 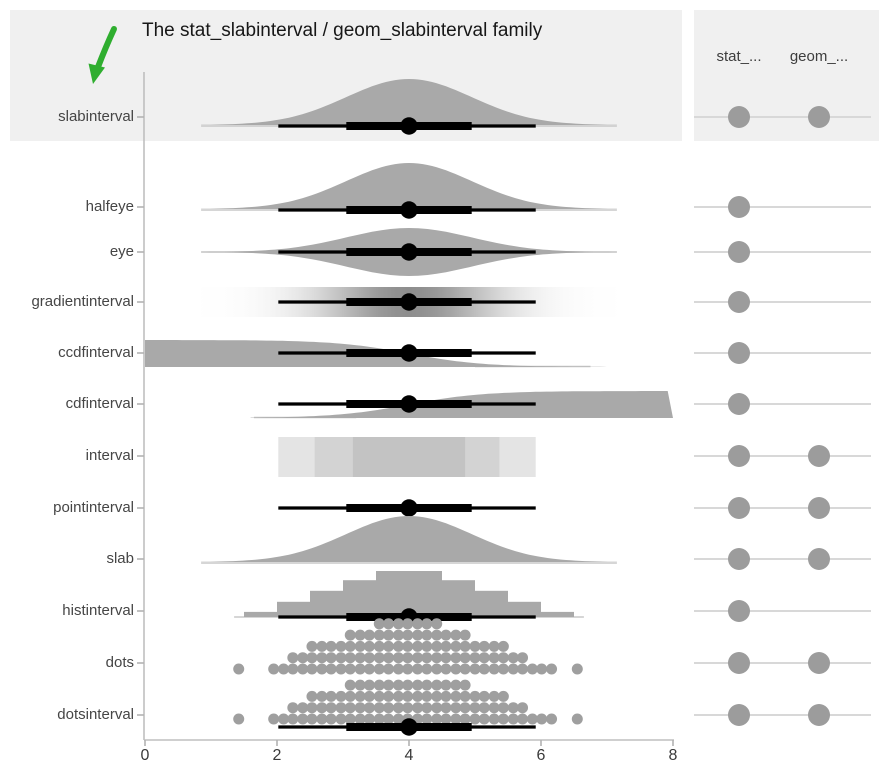 I want to click on legend-dot-stat-slabinterval, so click(x=739, y=117).